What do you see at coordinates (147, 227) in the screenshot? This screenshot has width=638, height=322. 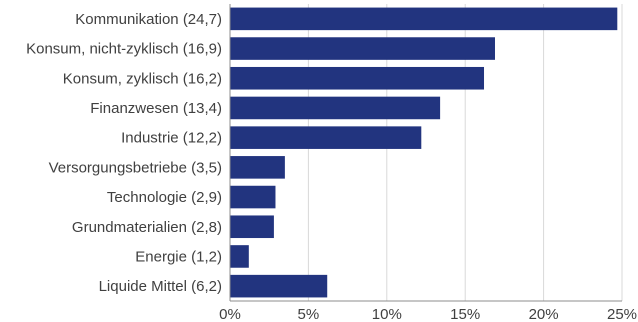 I see `category-label: Grundmaterialien (2,8)` at bounding box center [147, 227].